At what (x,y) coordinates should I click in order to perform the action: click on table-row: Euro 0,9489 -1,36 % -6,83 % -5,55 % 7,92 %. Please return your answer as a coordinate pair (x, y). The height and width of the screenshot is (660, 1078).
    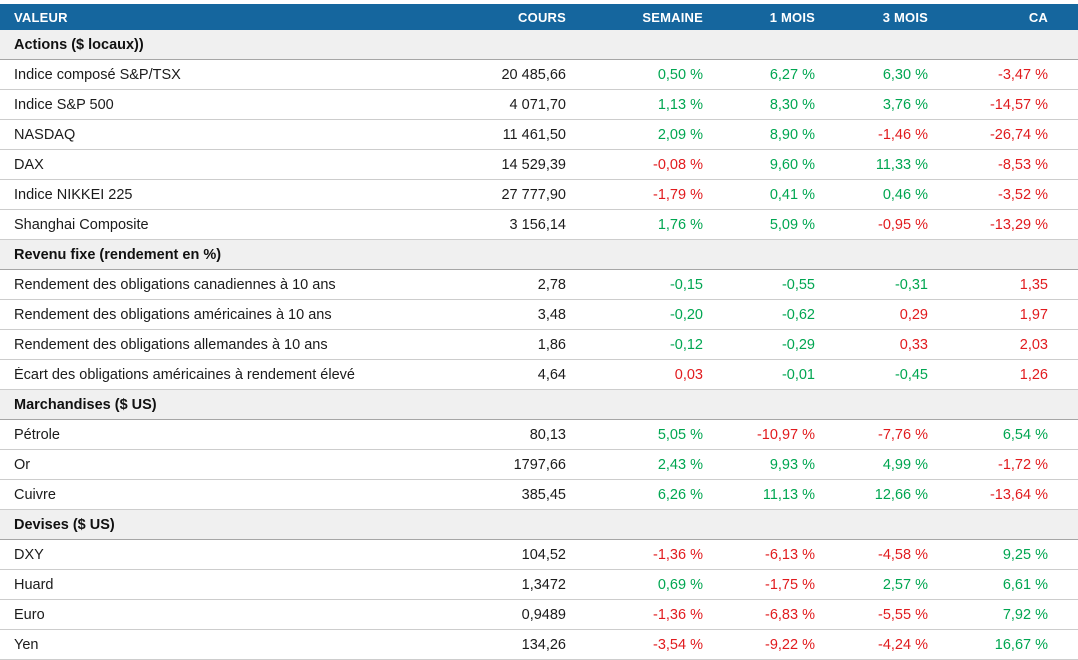
    Looking at the image, I should click on (539, 615).